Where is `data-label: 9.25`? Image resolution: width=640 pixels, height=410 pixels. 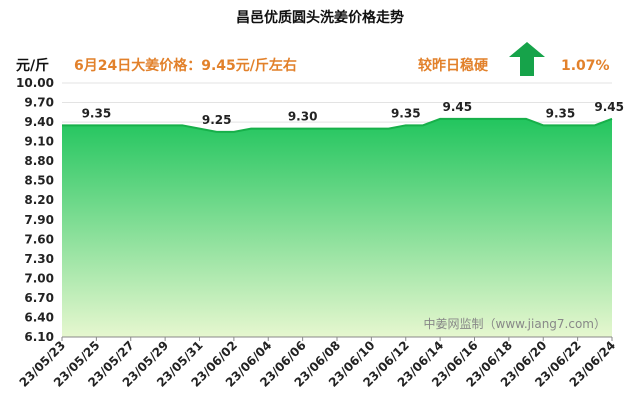
data-label: 9.25 is located at coordinates (217, 120).